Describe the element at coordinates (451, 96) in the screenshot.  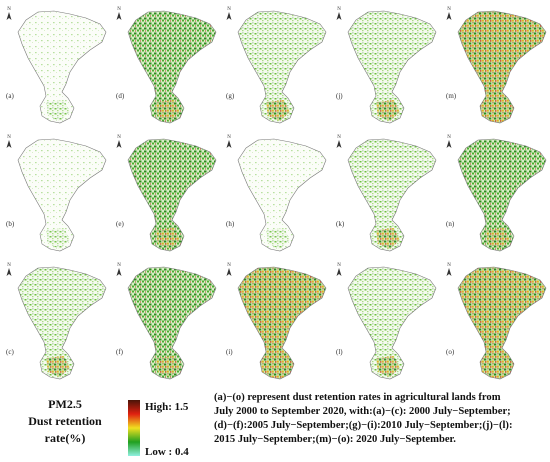
I see `panel-label: (m)` at that location.